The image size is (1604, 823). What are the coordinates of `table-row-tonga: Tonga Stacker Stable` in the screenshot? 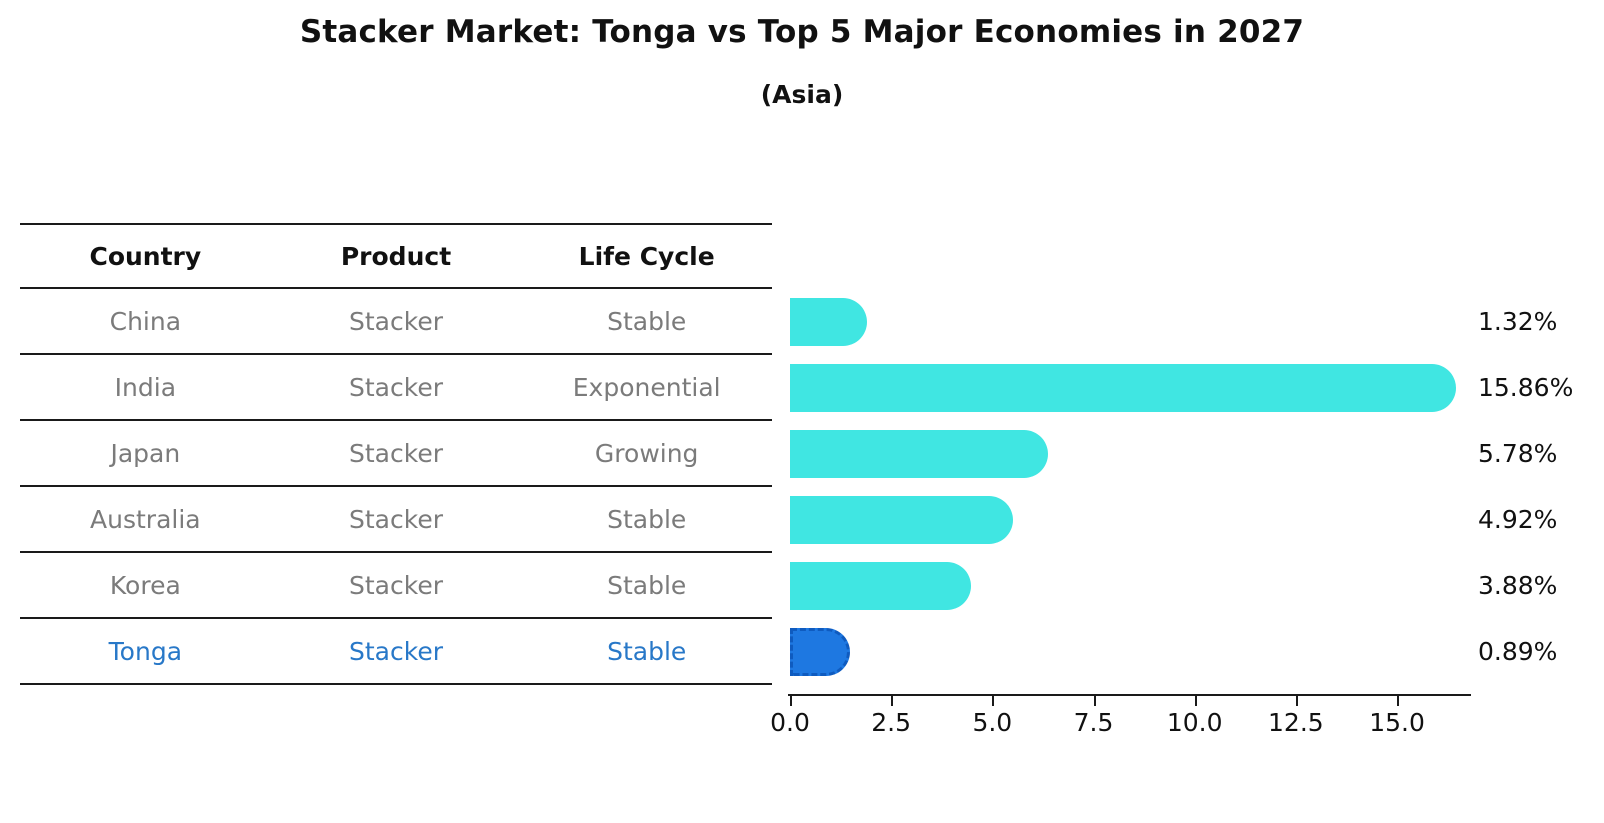 It's located at (396, 652).